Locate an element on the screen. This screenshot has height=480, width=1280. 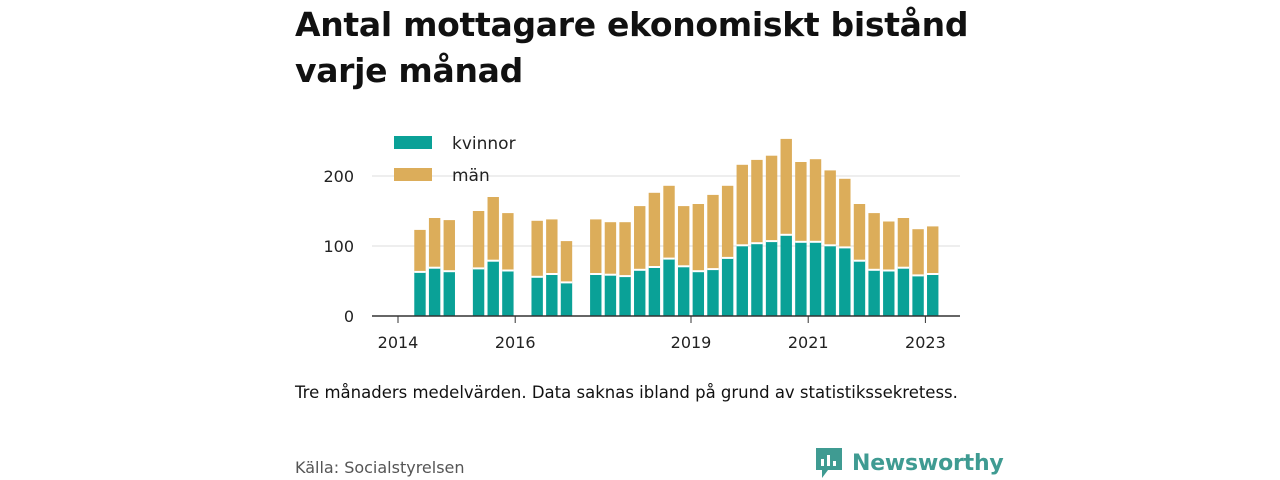
y-tick-label: 100 is located at coordinates (338, 246).